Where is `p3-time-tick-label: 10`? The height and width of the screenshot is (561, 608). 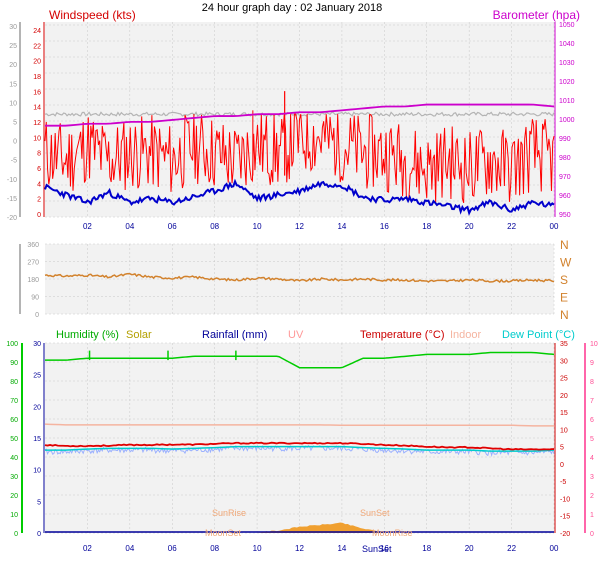 p3-time-tick-label: 10 is located at coordinates (257, 548).